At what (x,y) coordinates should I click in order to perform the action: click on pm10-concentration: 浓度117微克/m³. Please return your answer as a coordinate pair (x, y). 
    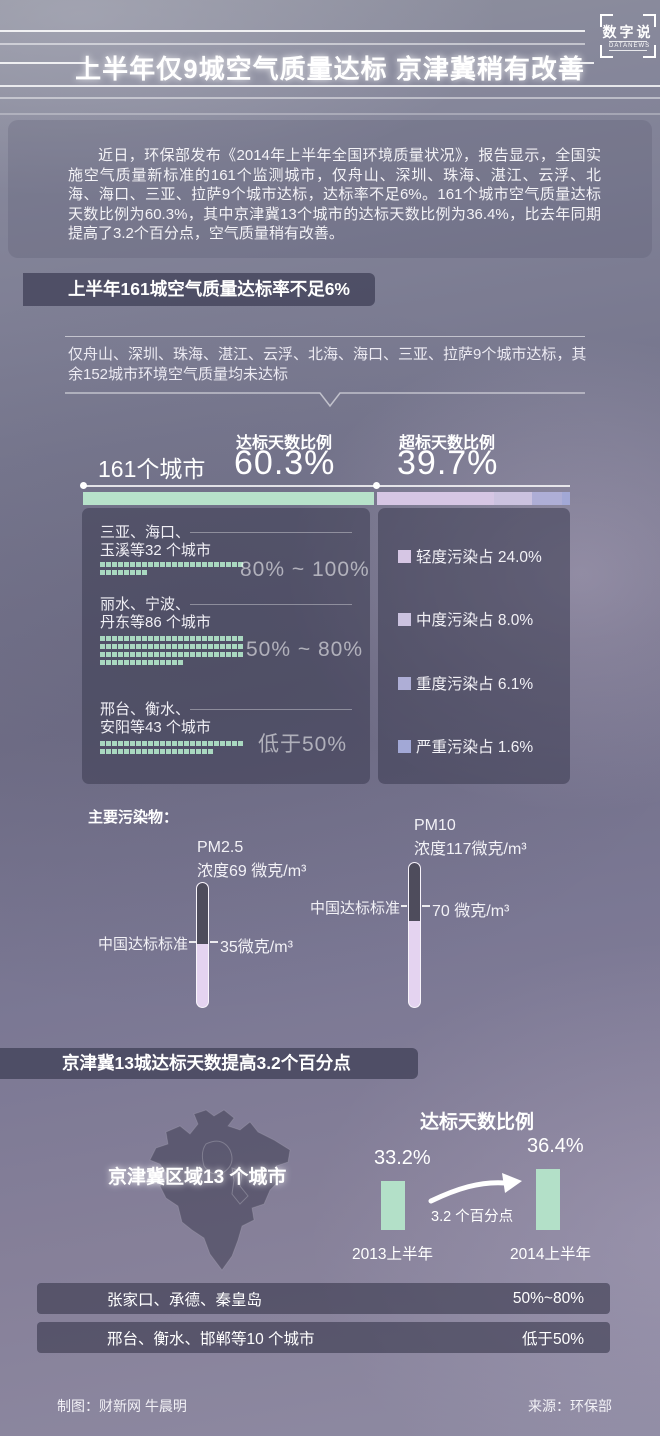
    Looking at the image, I should click on (470, 849).